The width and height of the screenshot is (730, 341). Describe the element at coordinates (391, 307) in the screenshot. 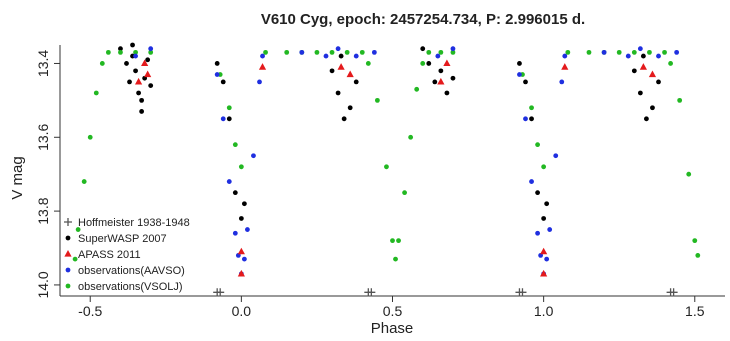

I see `x-axis: -0.5 0.0 0.5 1.0 1.5` at that location.